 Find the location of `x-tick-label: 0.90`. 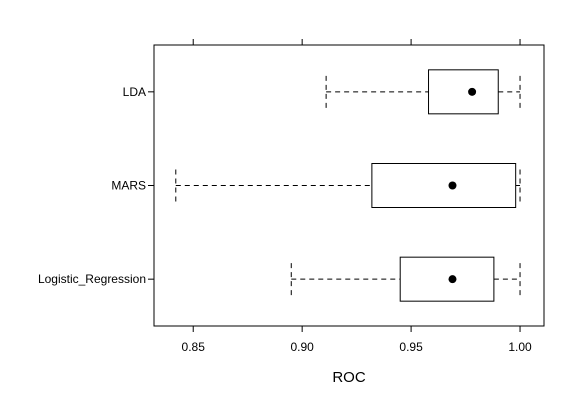

x-tick-label: 0.90 is located at coordinates (302, 347).